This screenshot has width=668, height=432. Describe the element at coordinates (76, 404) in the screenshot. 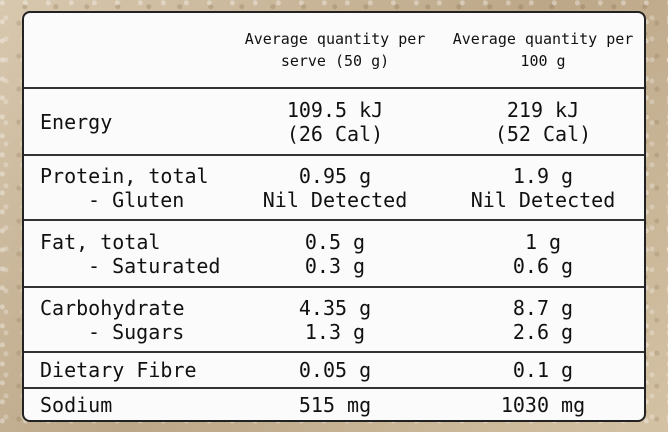

I see `sodium-label-text: Sodium` at that location.